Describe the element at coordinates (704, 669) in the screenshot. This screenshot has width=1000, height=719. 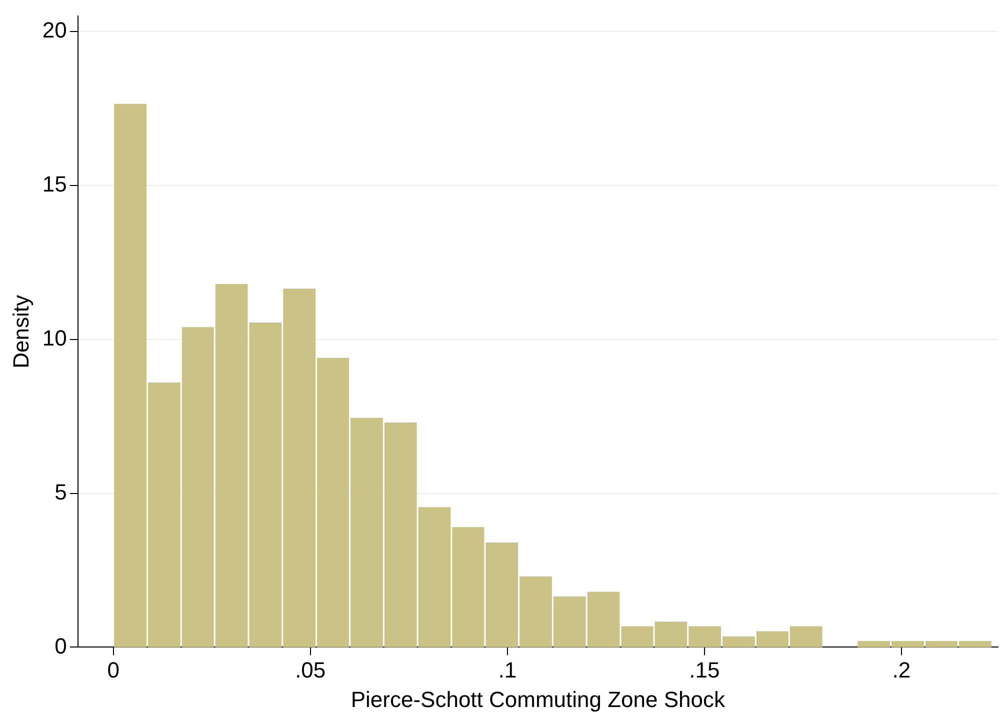
I see `x-tick-label: .15` at that location.